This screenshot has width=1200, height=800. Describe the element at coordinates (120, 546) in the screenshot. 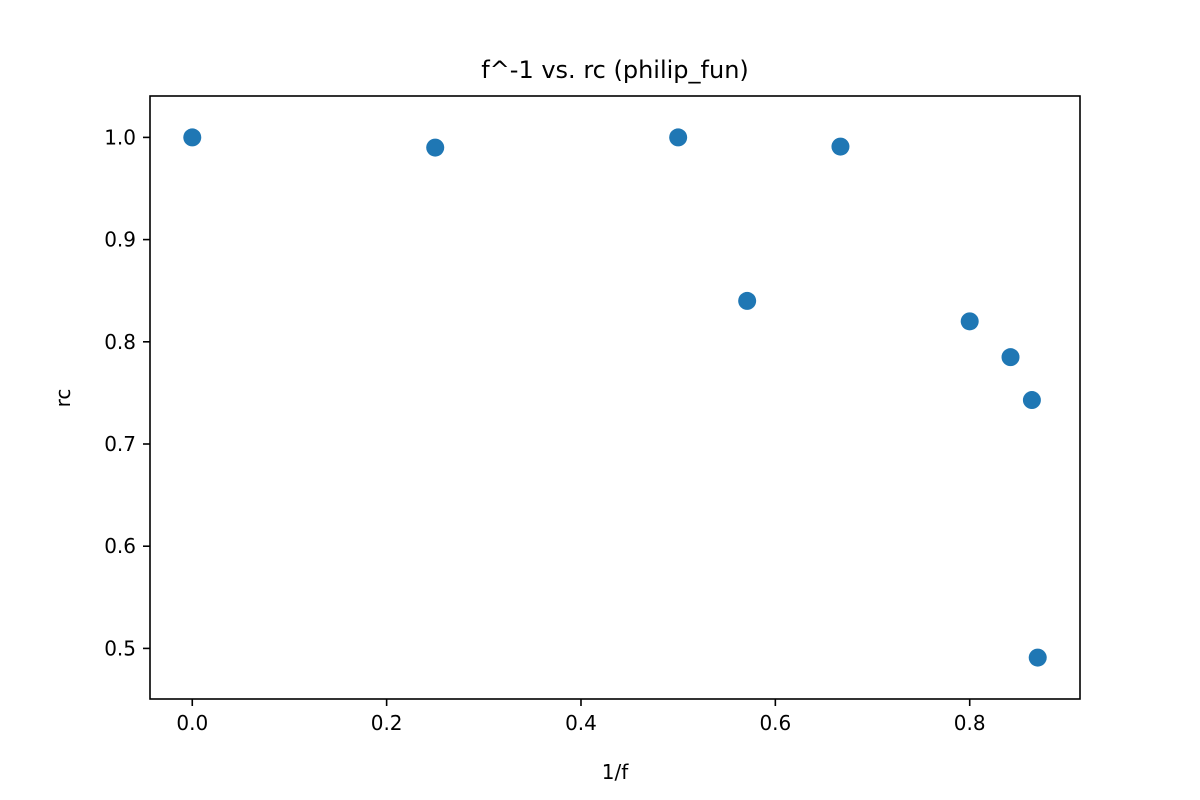

I see `y-tick-label: 0.6` at that location.